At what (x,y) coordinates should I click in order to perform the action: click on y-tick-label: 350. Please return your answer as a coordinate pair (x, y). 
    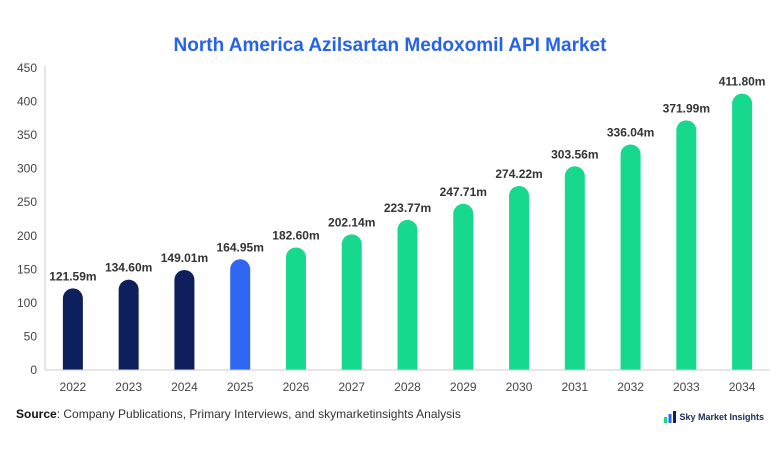
    Looking at the image, I should click on (27, 135).